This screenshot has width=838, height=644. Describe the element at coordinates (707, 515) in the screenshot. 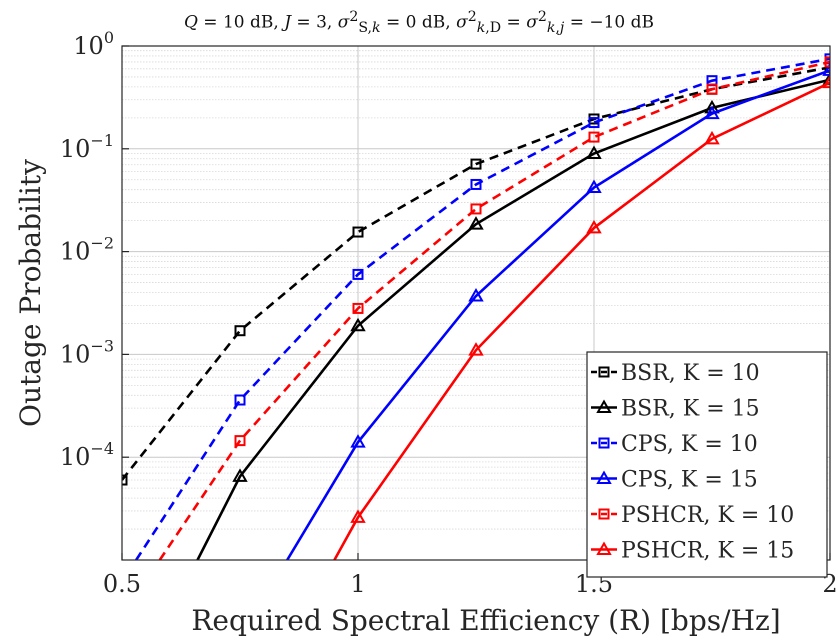

I see `legend-label: PSHCR, K = 10` at that location.